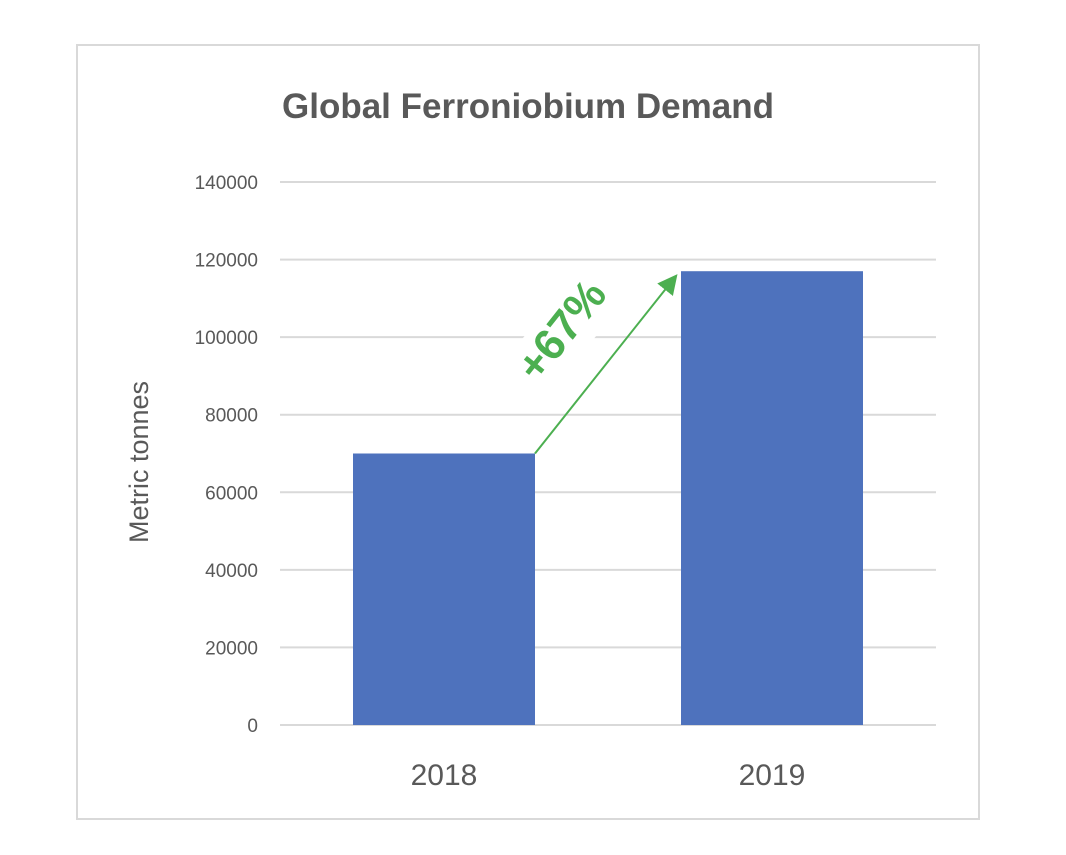  Describe the element at coordinates (444, 775) in the screenshot. I see `x-tick-label: 2018` at that location.